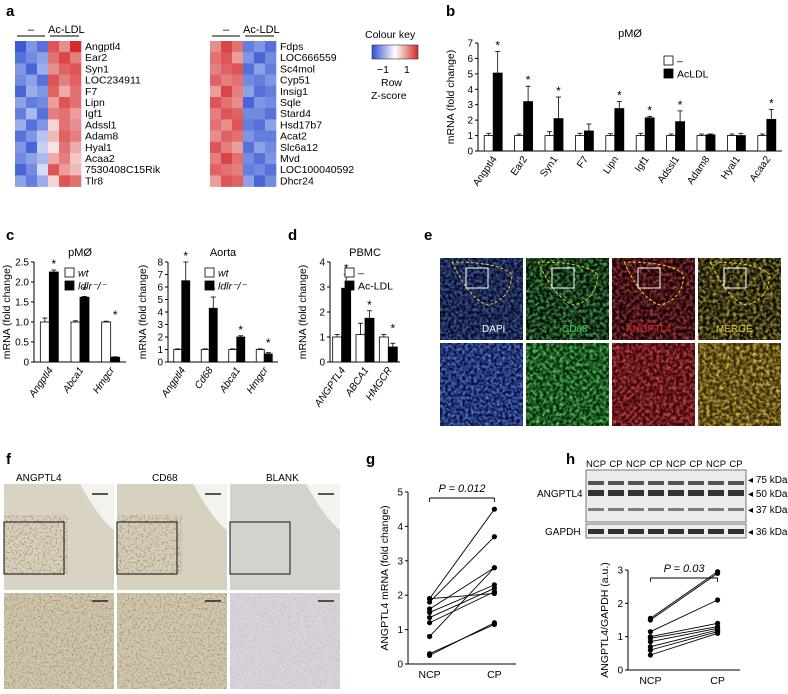  What do you see at coordinates (361, 274) in the screenshot?
I see `legend-label: –` at bounding box center [361, 274].